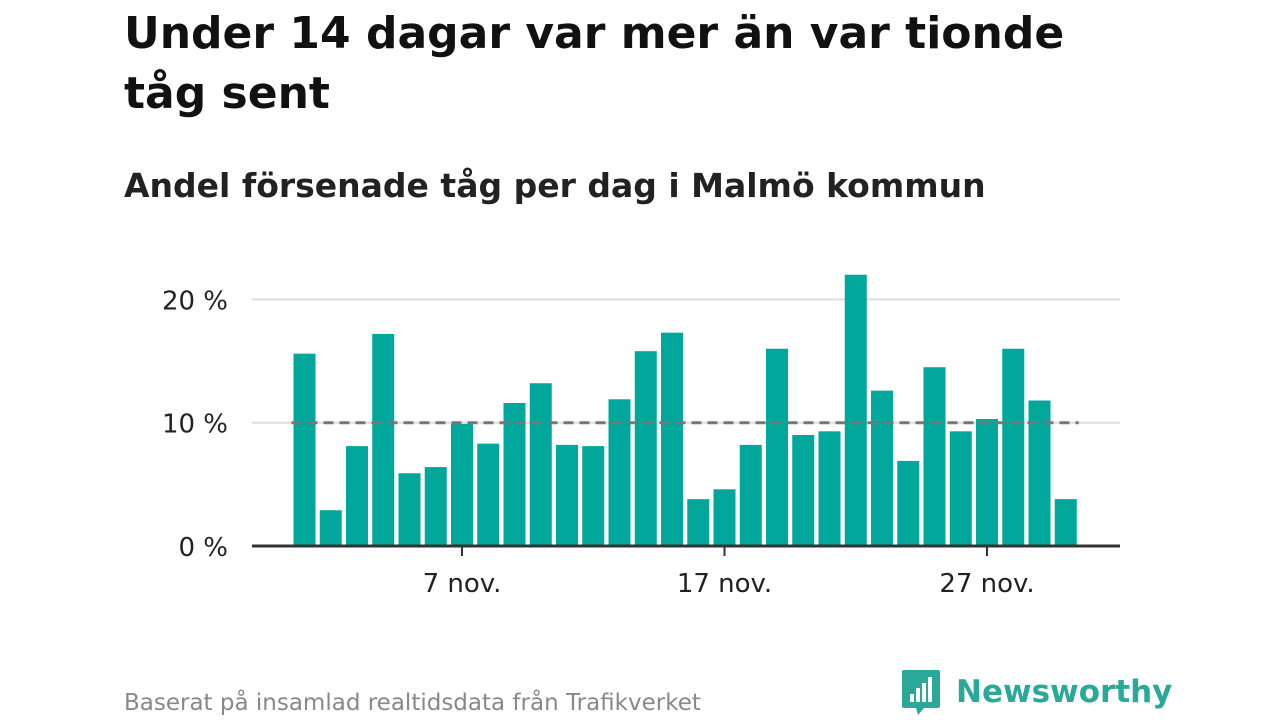  What do you see at coordinates (462, 584) in the screenshot?
I see `x-tick-label: 7 nov.` at bounding box center [462, 584].